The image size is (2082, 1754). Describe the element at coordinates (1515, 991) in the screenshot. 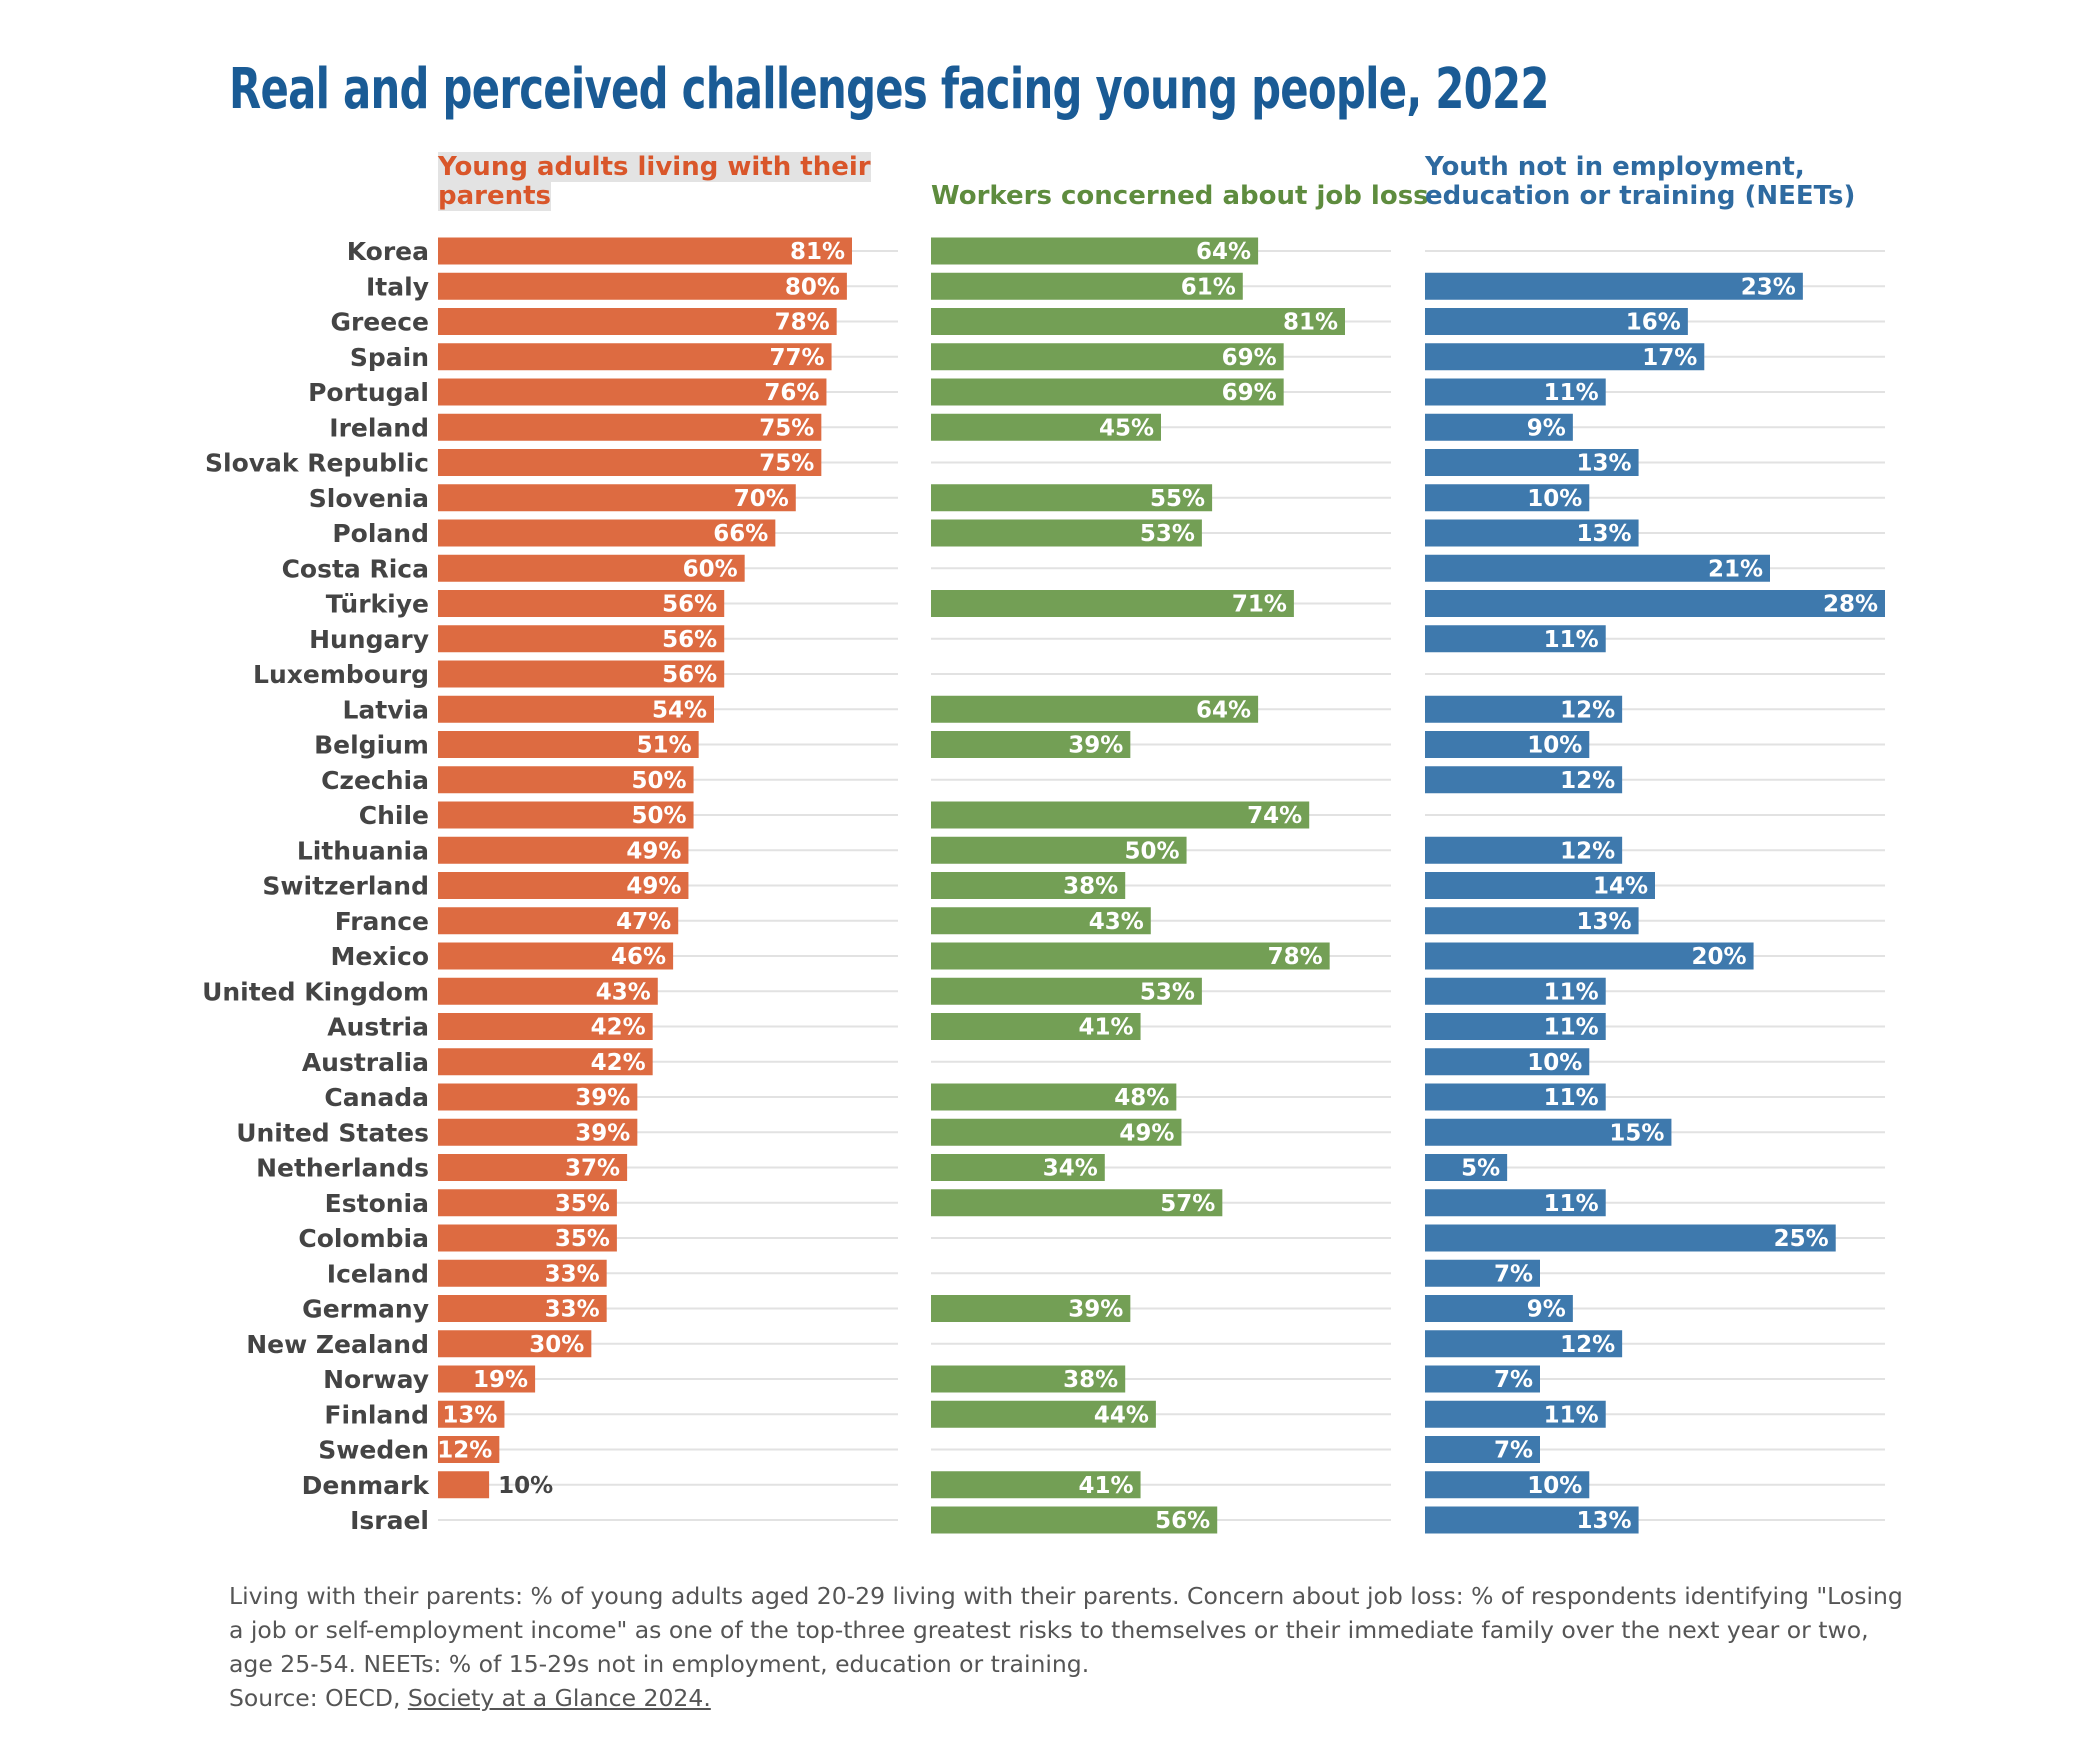

I see `bar-2-united-kingdom` at that location.